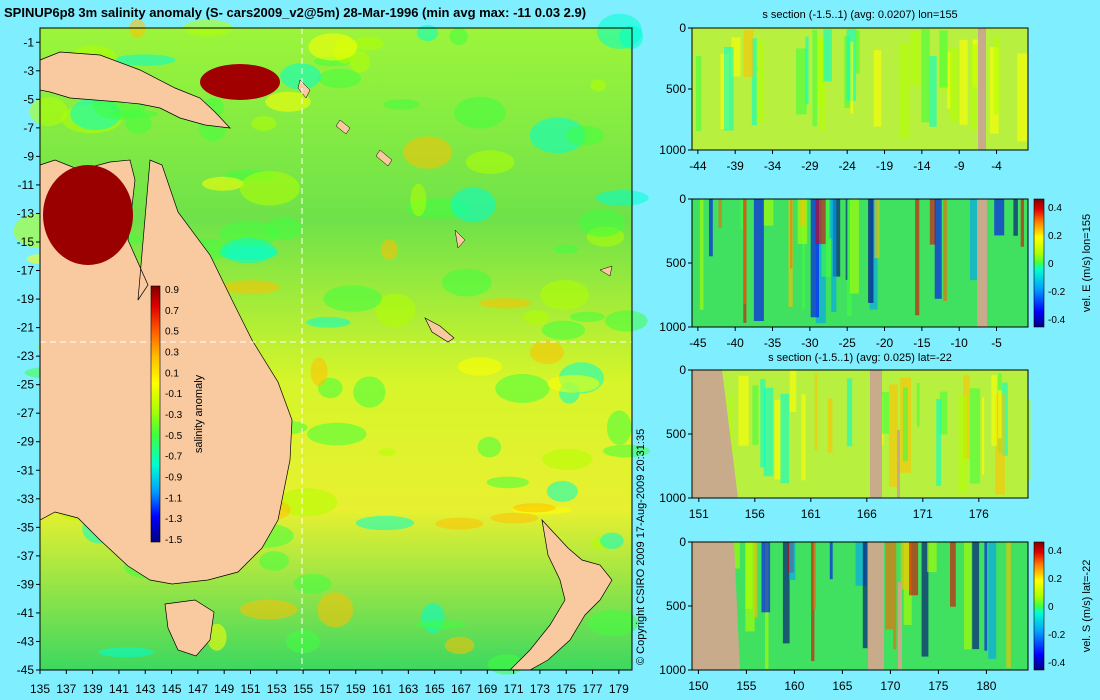 This screenshot has height=700, width=1100. I want to click on section-y-tick-label: 0, so click(682, 28).